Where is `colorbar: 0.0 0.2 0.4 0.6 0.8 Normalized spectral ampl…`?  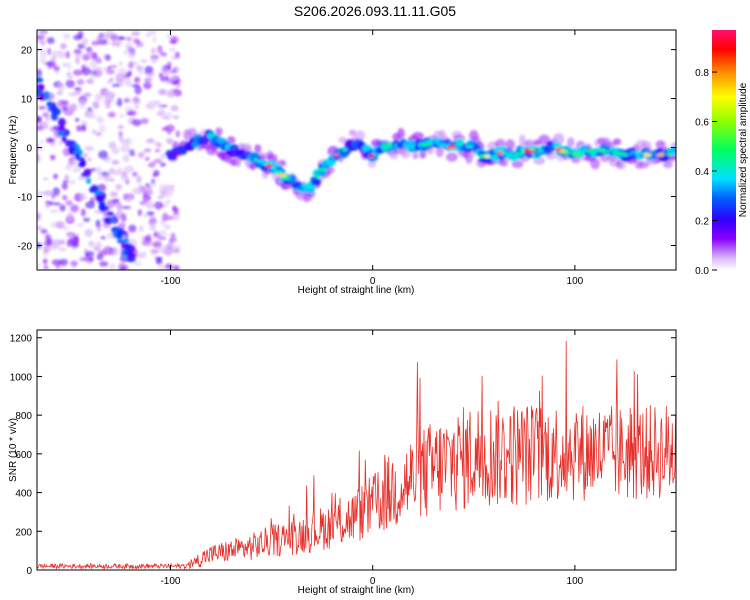
colorbar: 0.0 0.2 0.4 0.6 0.8 Normalized spectral ampl… is located at coordinates (722, 153).